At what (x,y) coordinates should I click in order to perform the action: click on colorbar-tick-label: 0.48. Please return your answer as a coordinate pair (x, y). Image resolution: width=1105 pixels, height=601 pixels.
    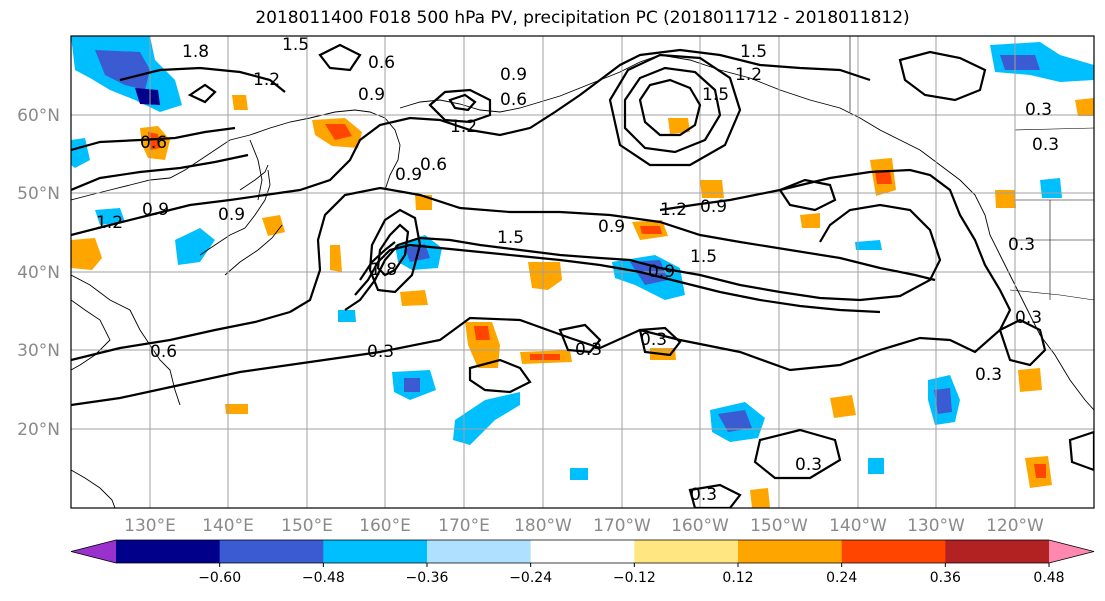
    Looking at the image, I should click on (1048, 578).